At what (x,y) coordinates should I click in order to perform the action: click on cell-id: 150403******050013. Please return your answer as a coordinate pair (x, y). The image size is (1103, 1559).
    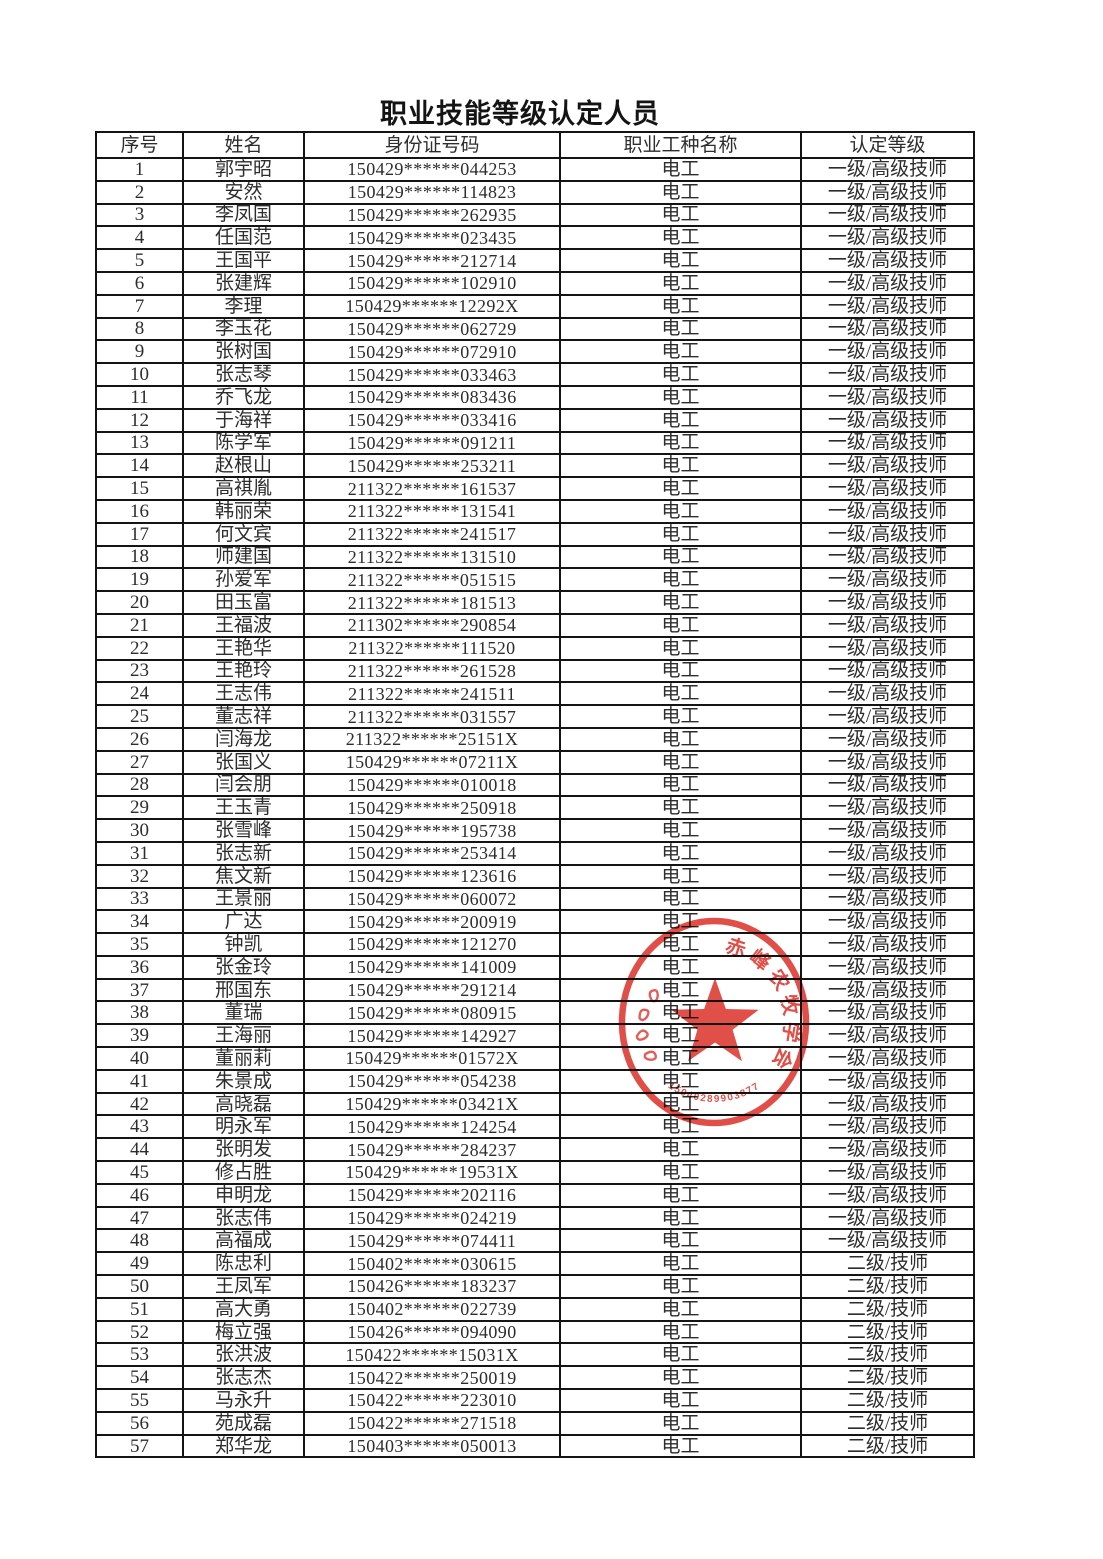
    Looking at the image, I should click on (432, 1446).